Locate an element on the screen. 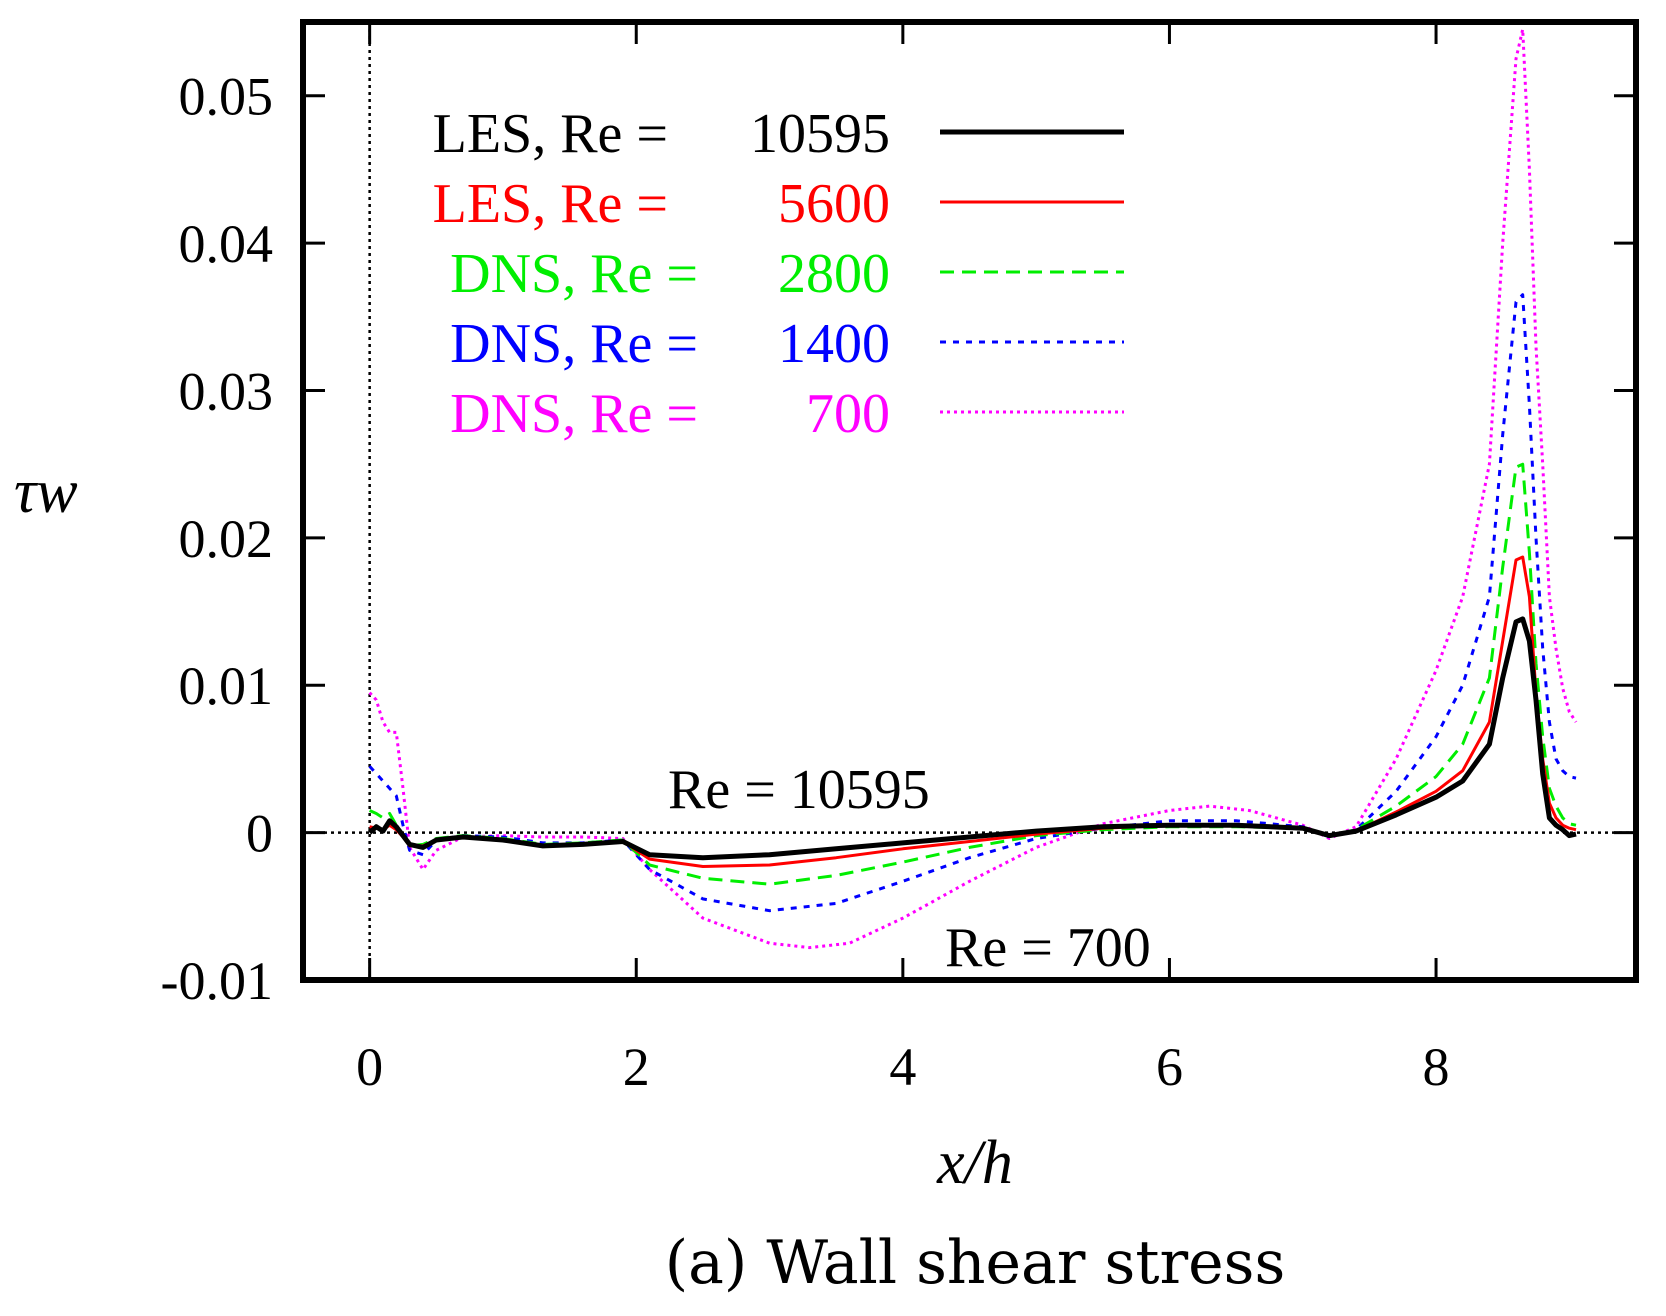 The image size is (1666, 1316). x-tick-label: 0 is located at coordinates (369, 1067).